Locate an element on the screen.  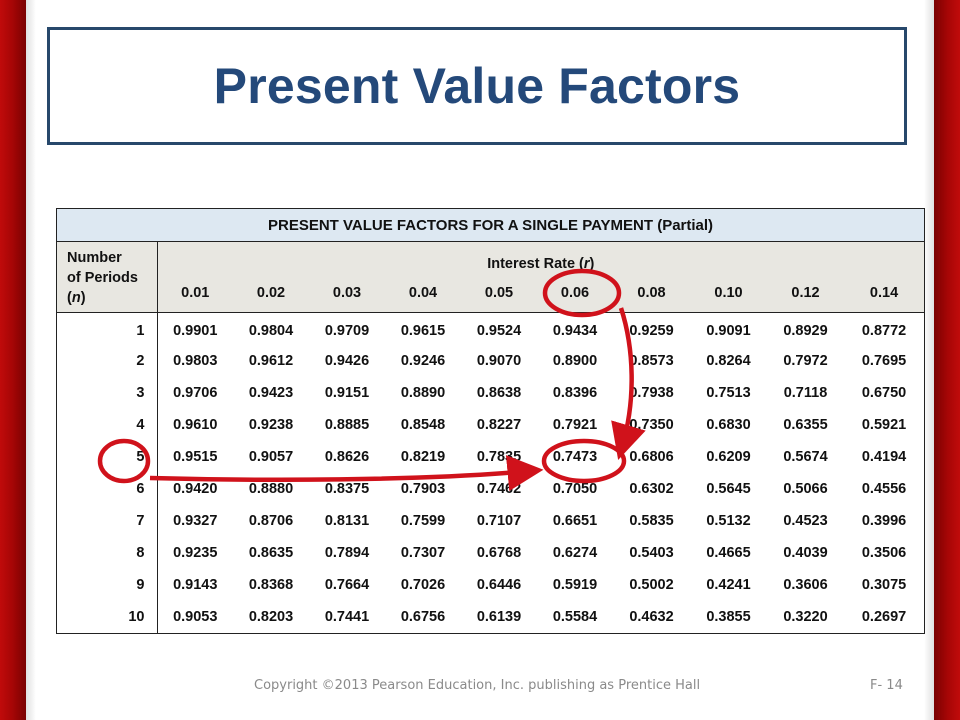
factor-cell: 0.9706 is located at coordinates (195, 392).